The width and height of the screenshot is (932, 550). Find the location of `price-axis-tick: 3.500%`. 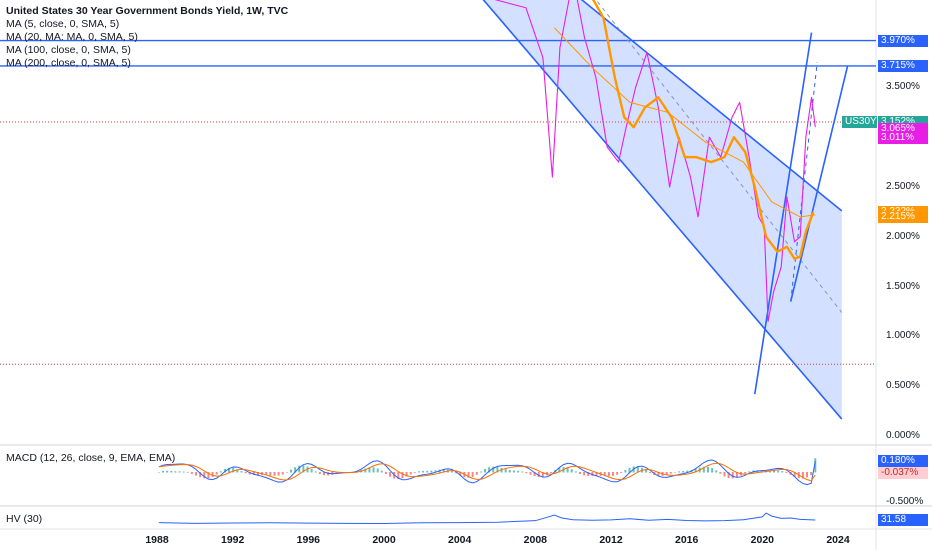

price-axis-tick: 3.500% is located at coordinates (903, 87).